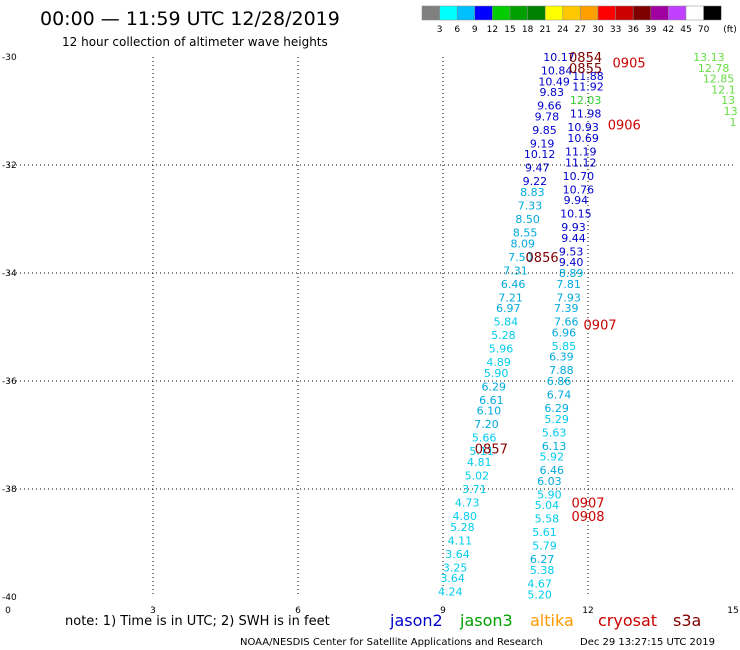 Image resolution: width=740 pixels, height=650 pixels. Describe the element at coordinates (714, 68) in the screenshot. I see `swh-data-label: 12.78` at that location.